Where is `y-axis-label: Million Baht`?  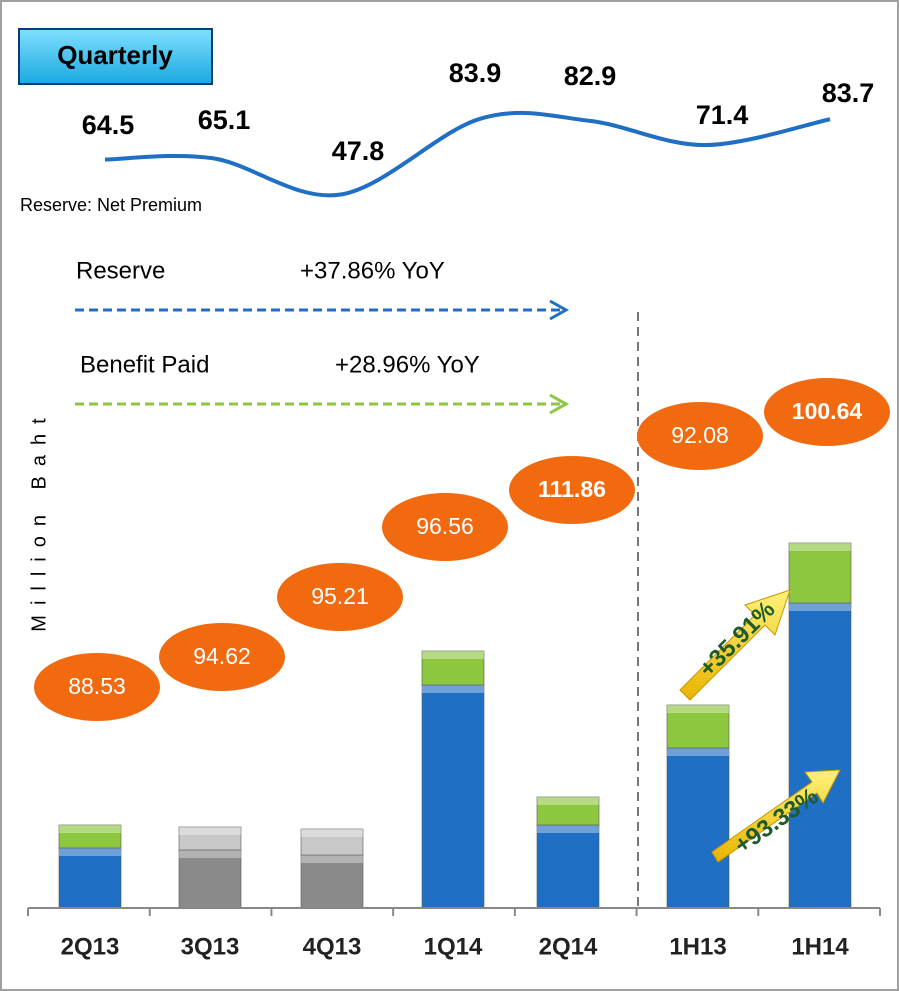 y-axis-label: Million Baht is located at coordinates (39, 519).